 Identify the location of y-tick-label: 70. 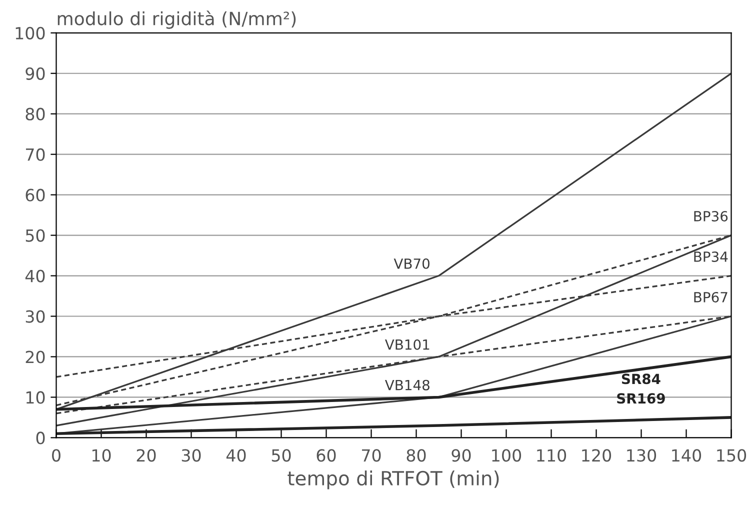
(35, 154).